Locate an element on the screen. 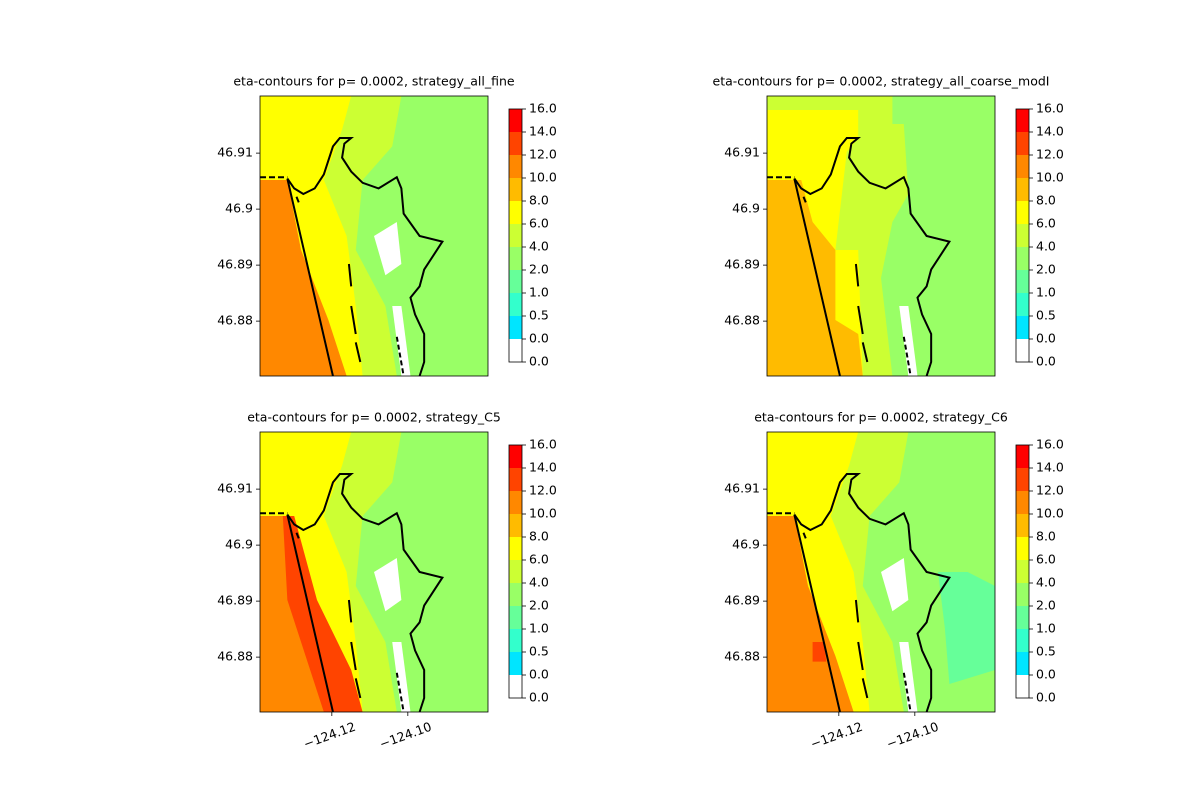  colorbar-tick-label: 2.0 is located at coordinates (1046, 269).